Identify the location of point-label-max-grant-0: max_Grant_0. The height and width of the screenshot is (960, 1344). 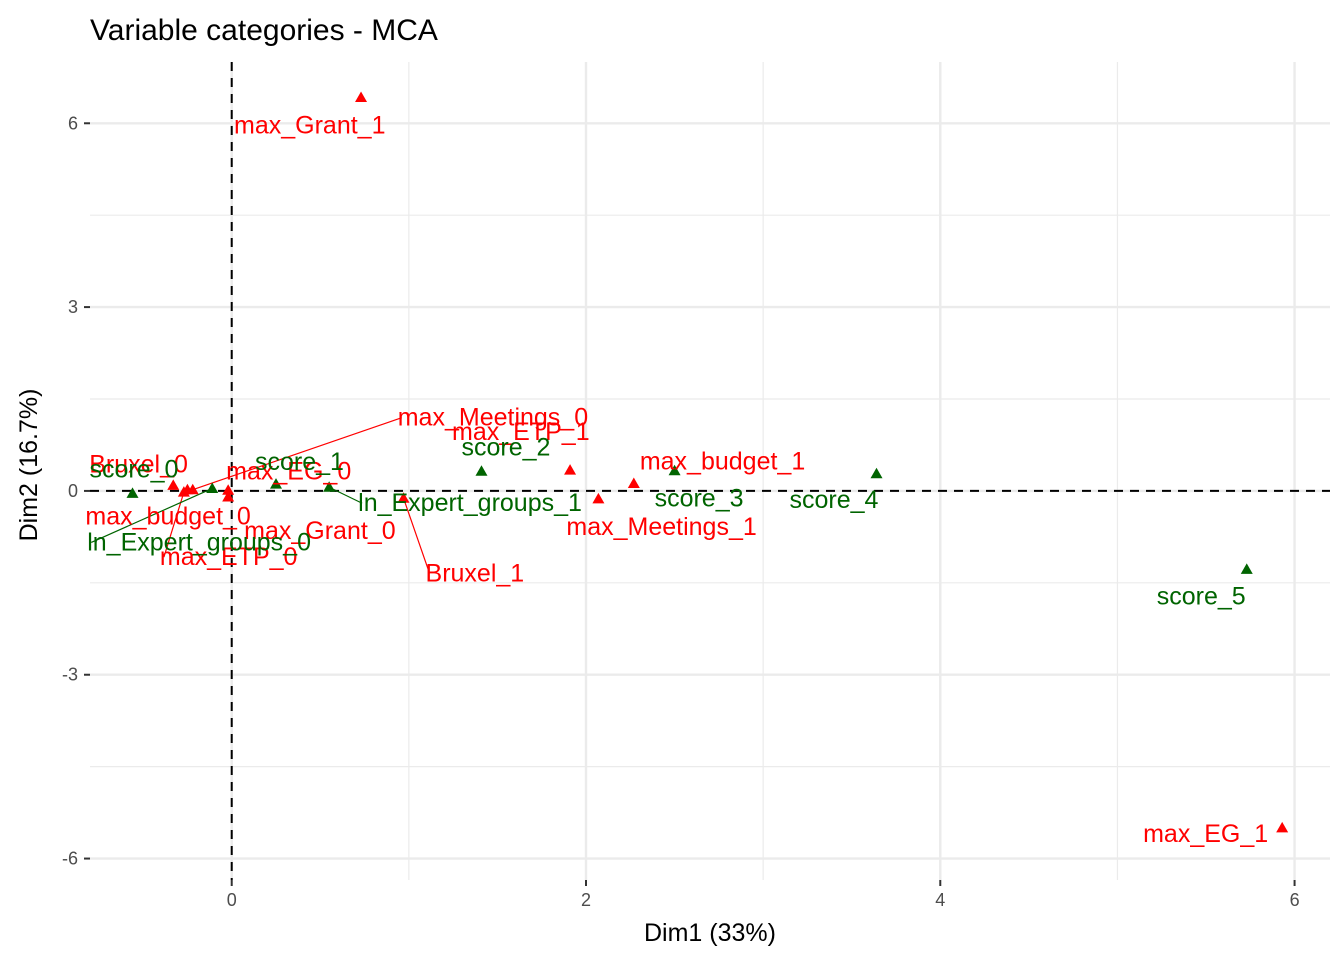
(319, 531).